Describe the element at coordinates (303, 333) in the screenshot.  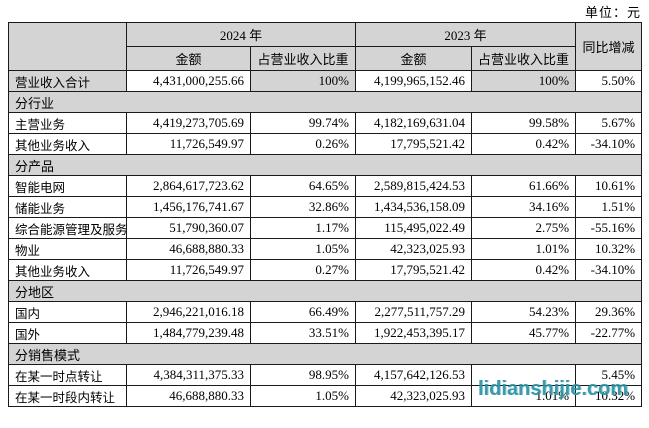
I see `pct-2024: 33.51%` at that location.